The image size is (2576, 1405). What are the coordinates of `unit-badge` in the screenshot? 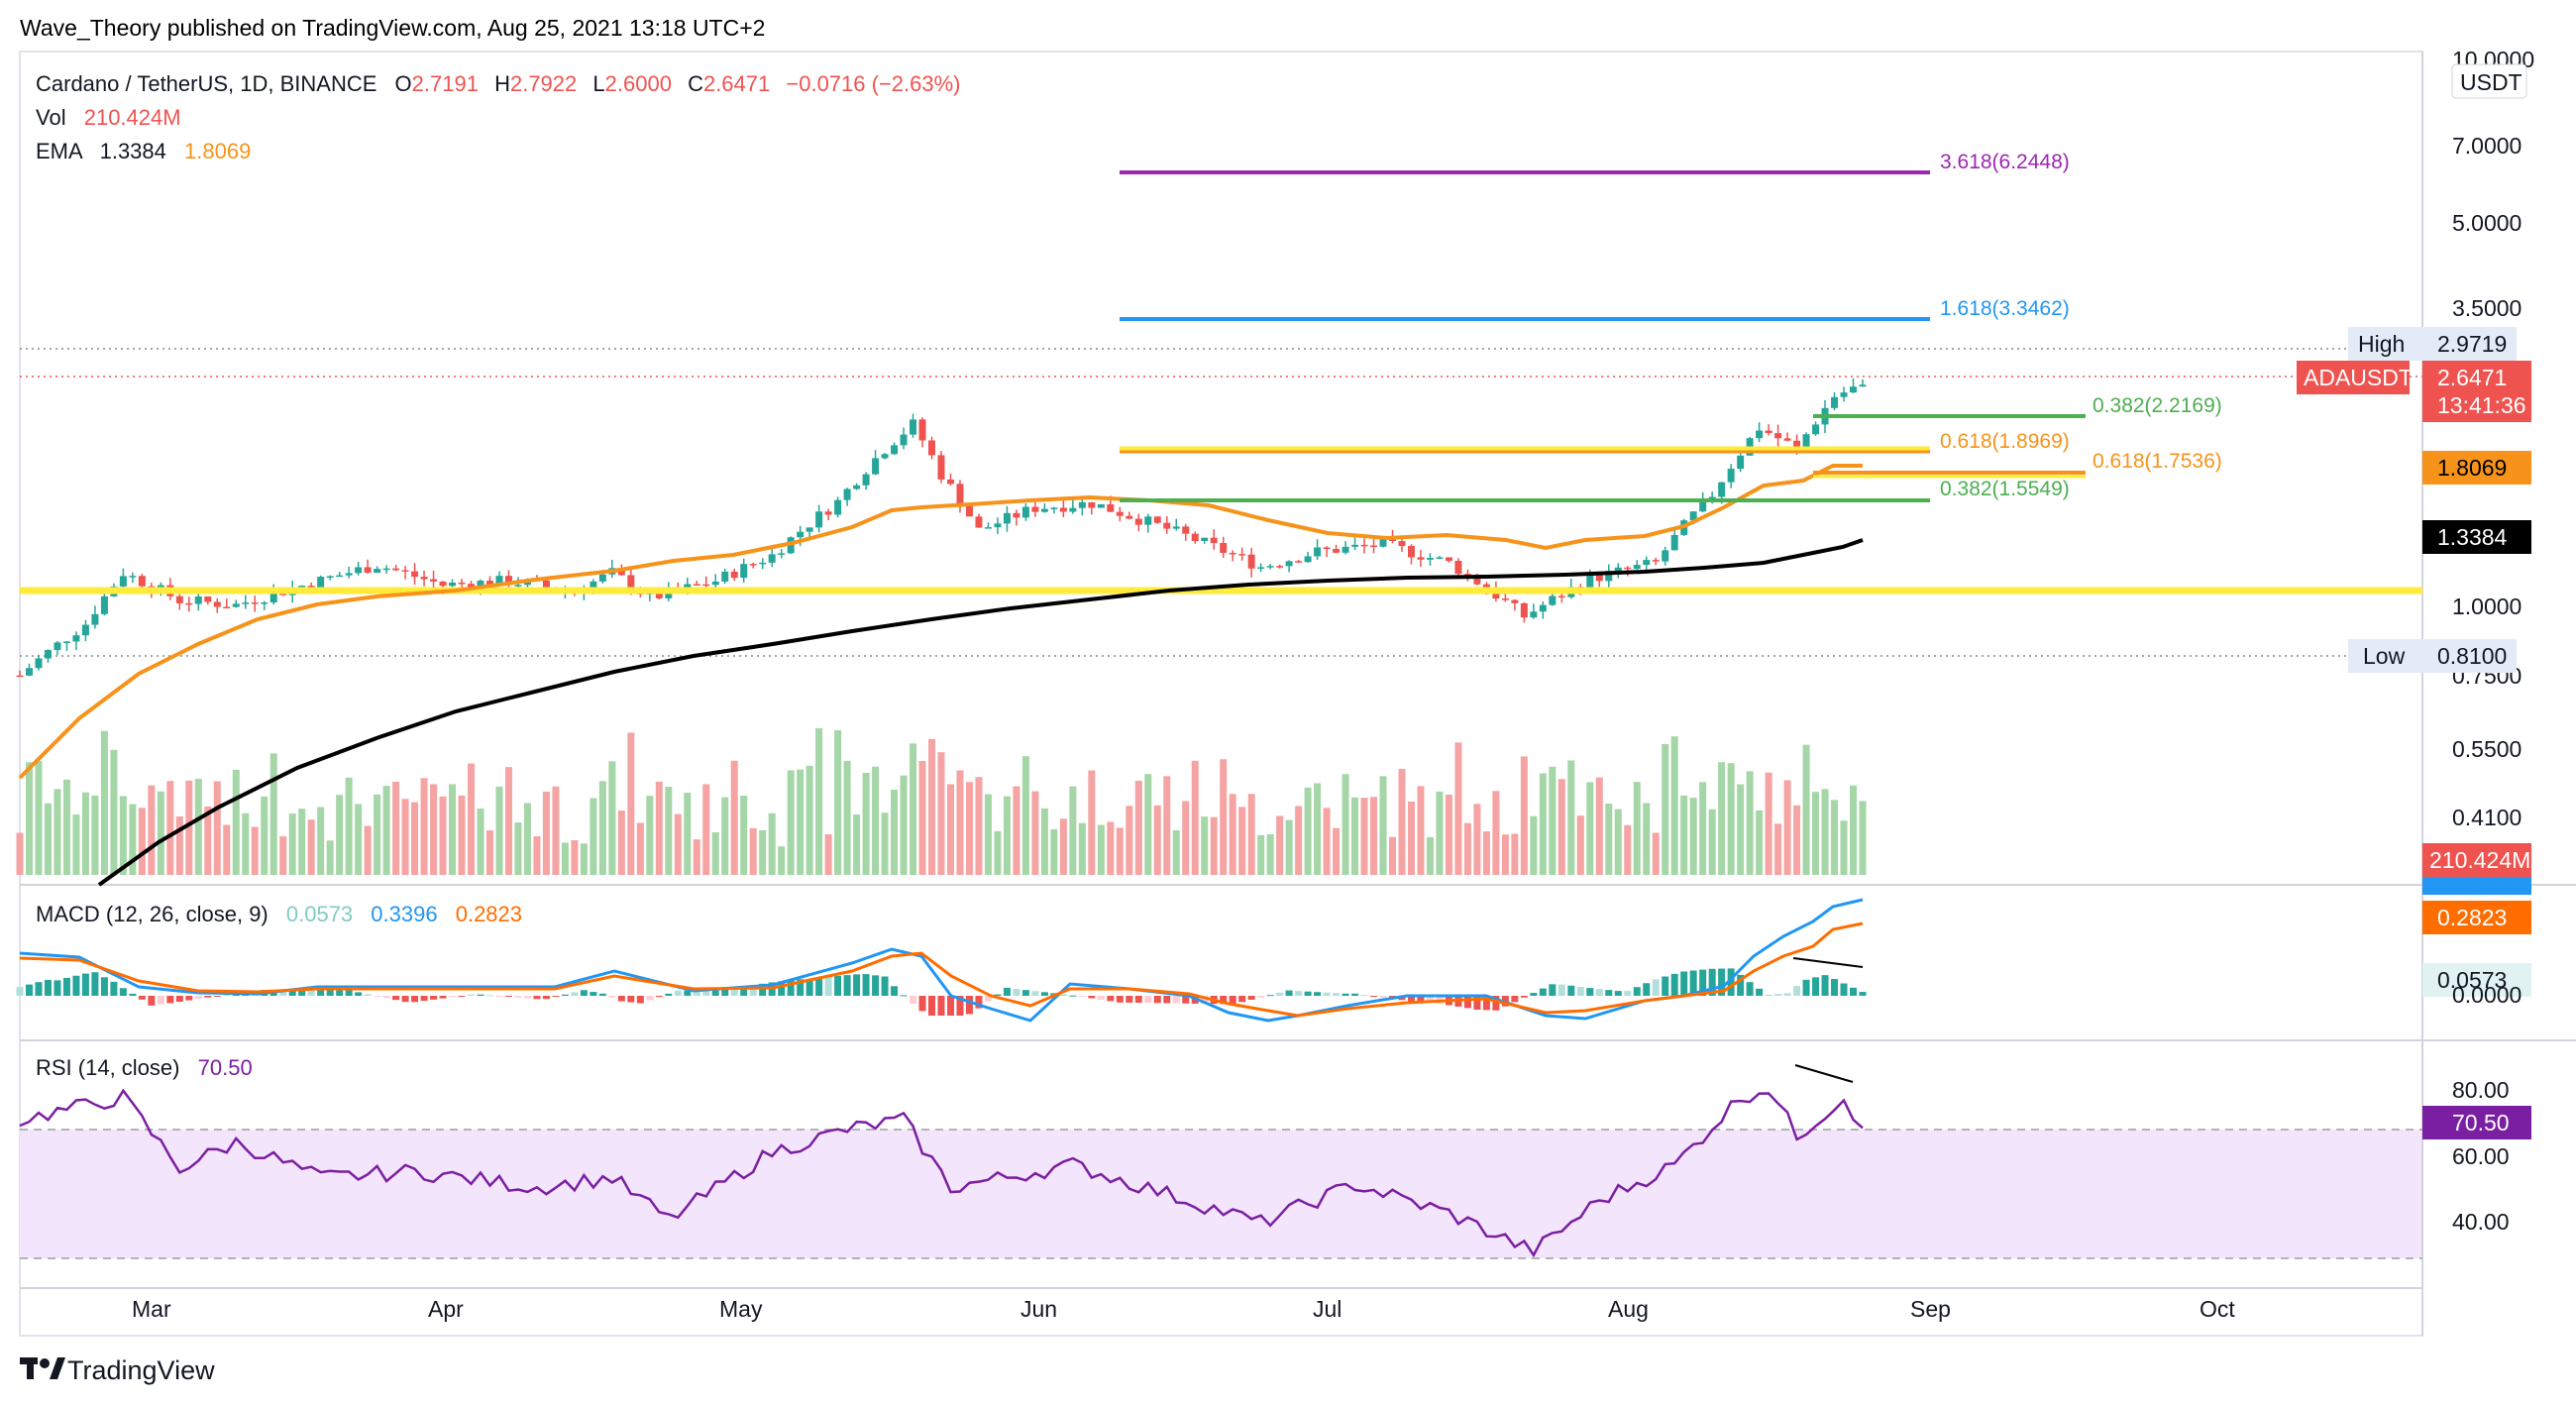 It's located at (2489, 81).